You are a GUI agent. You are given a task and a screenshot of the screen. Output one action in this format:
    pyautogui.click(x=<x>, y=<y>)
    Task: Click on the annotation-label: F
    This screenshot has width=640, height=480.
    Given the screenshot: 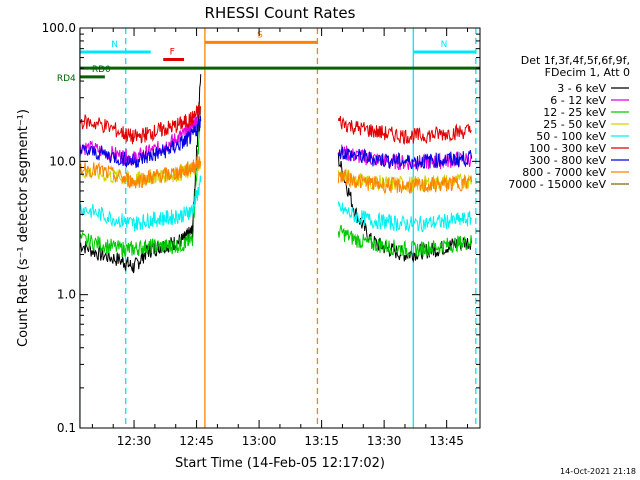 What is the action you would take?
    pyautogui.click(x=172, y=53)
    